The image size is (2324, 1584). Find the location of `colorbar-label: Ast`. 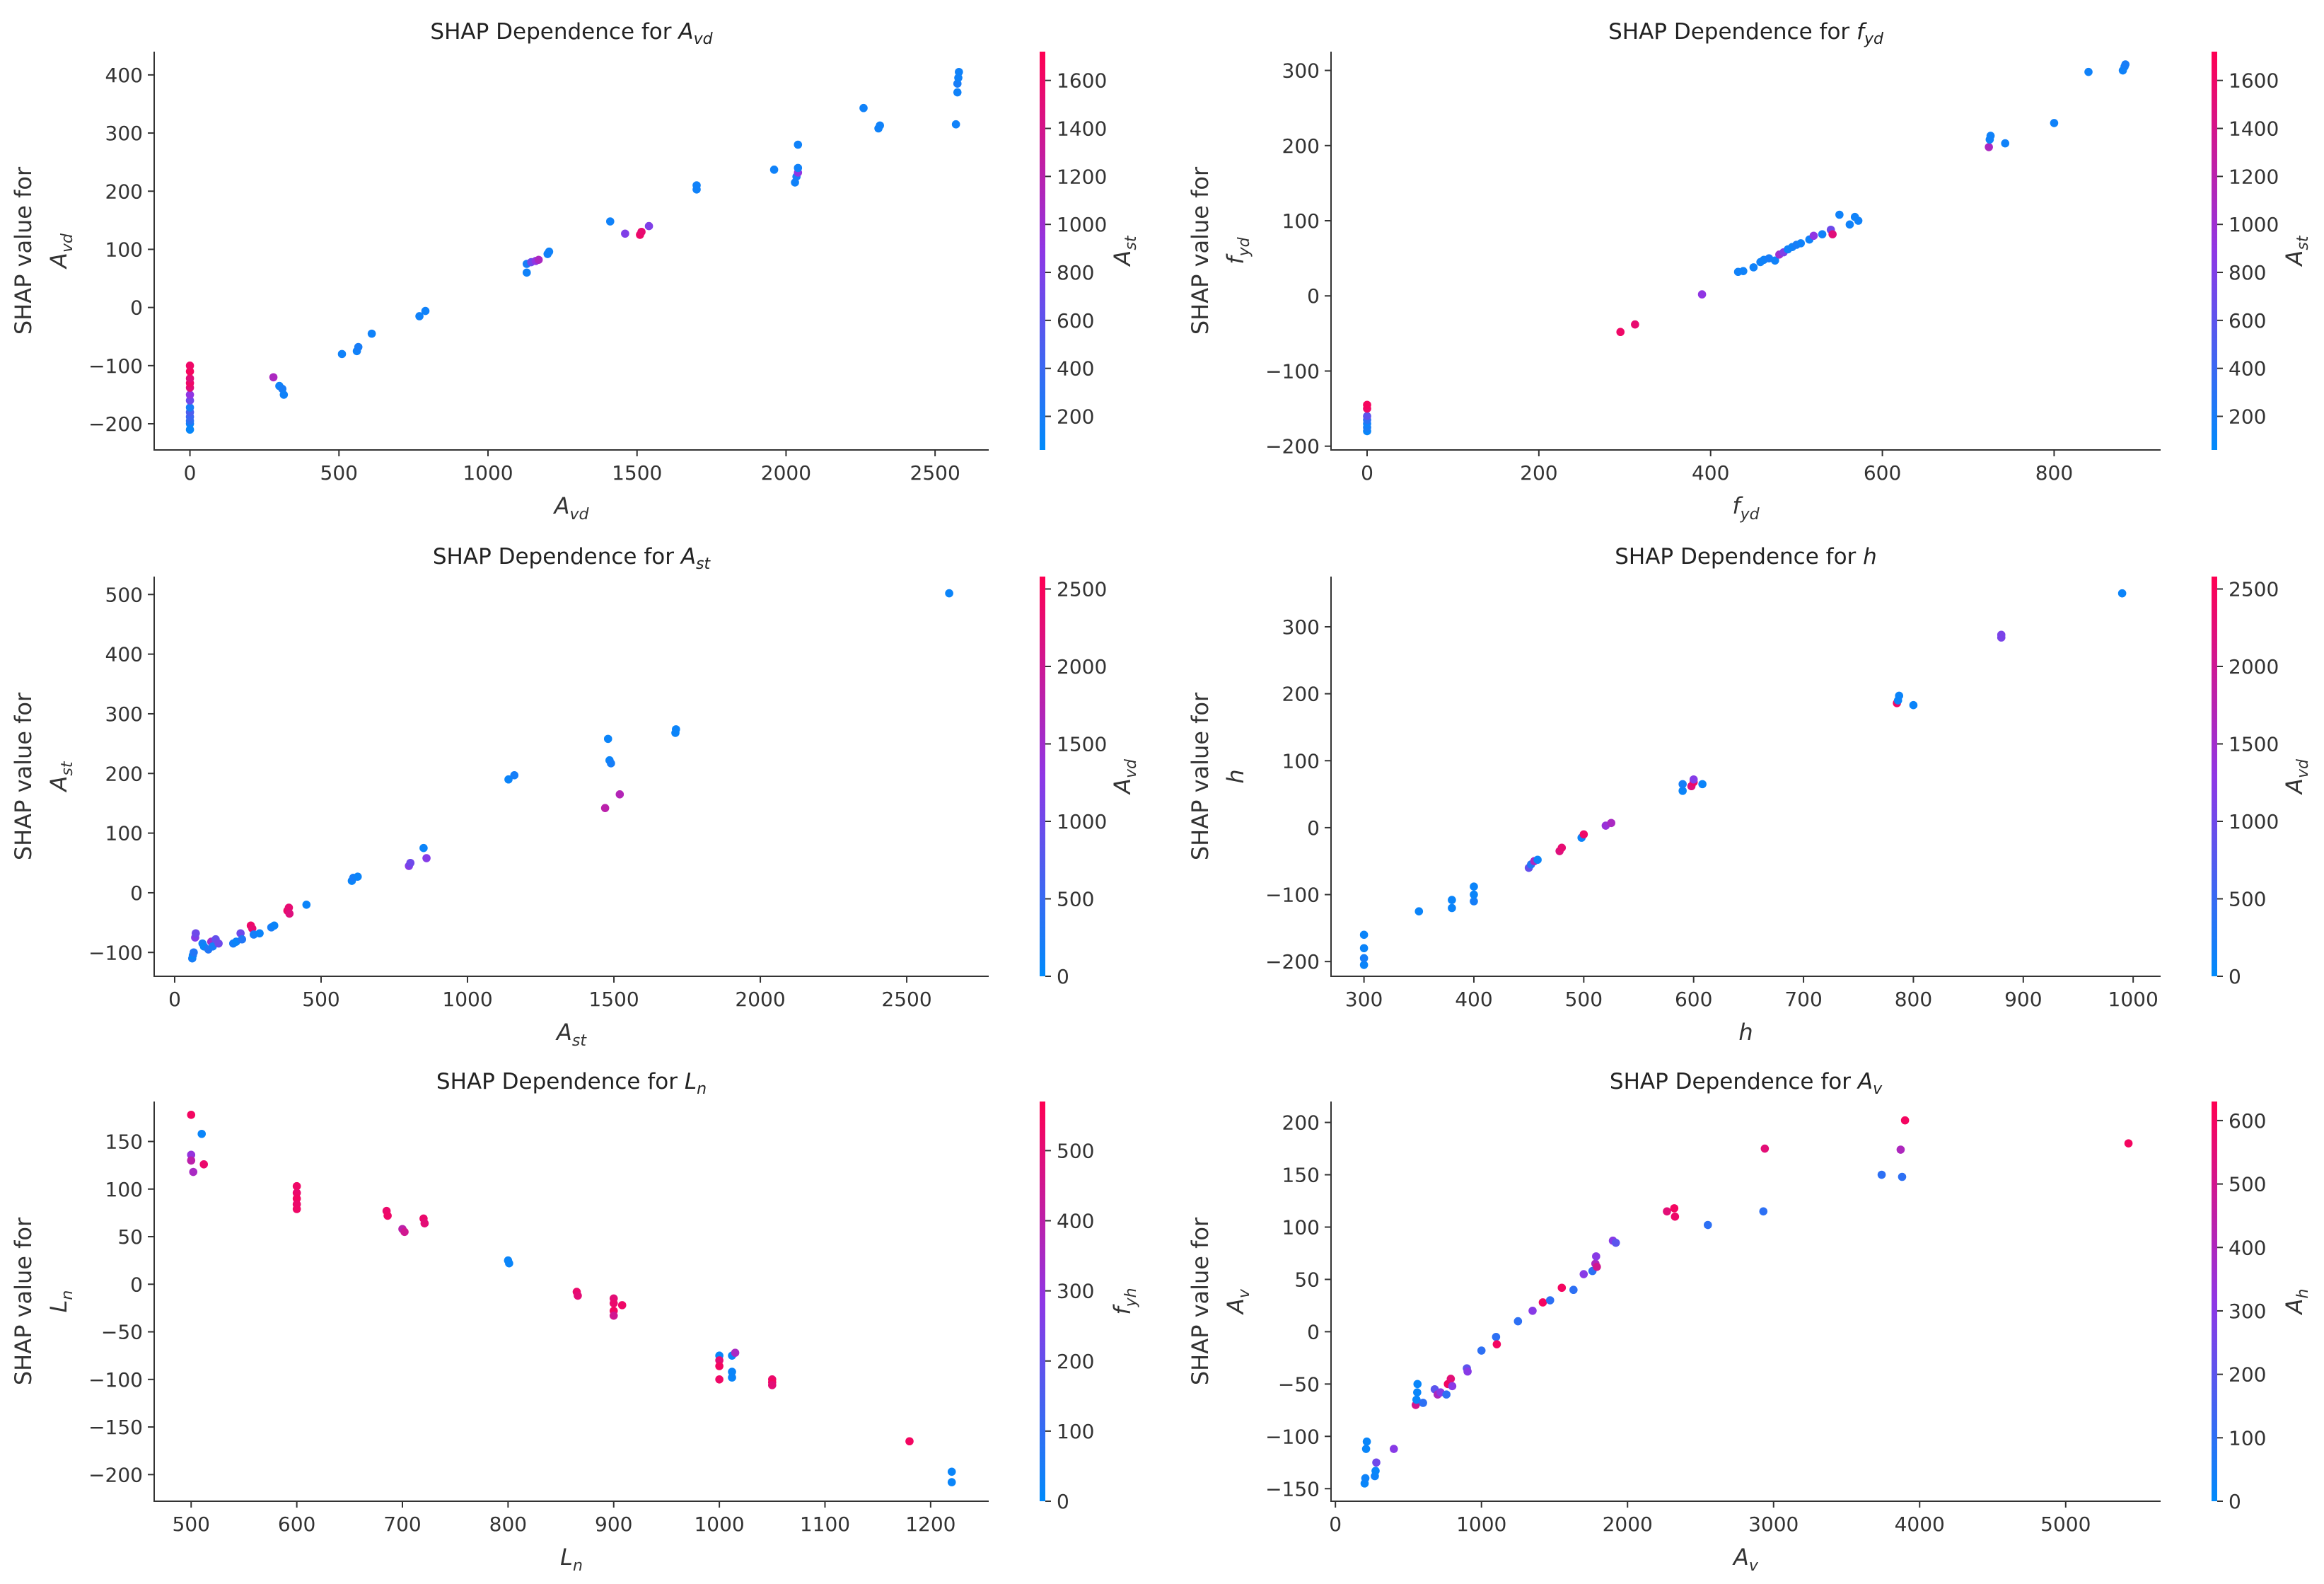

colorbar-label: Ast is located at coordinates (1124, 251).